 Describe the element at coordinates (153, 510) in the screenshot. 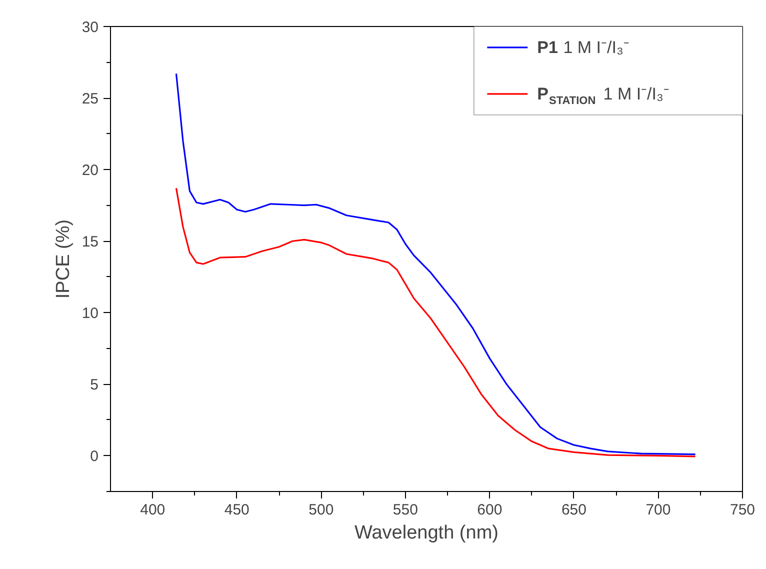

I see `x-tick-label: 400` at that location.